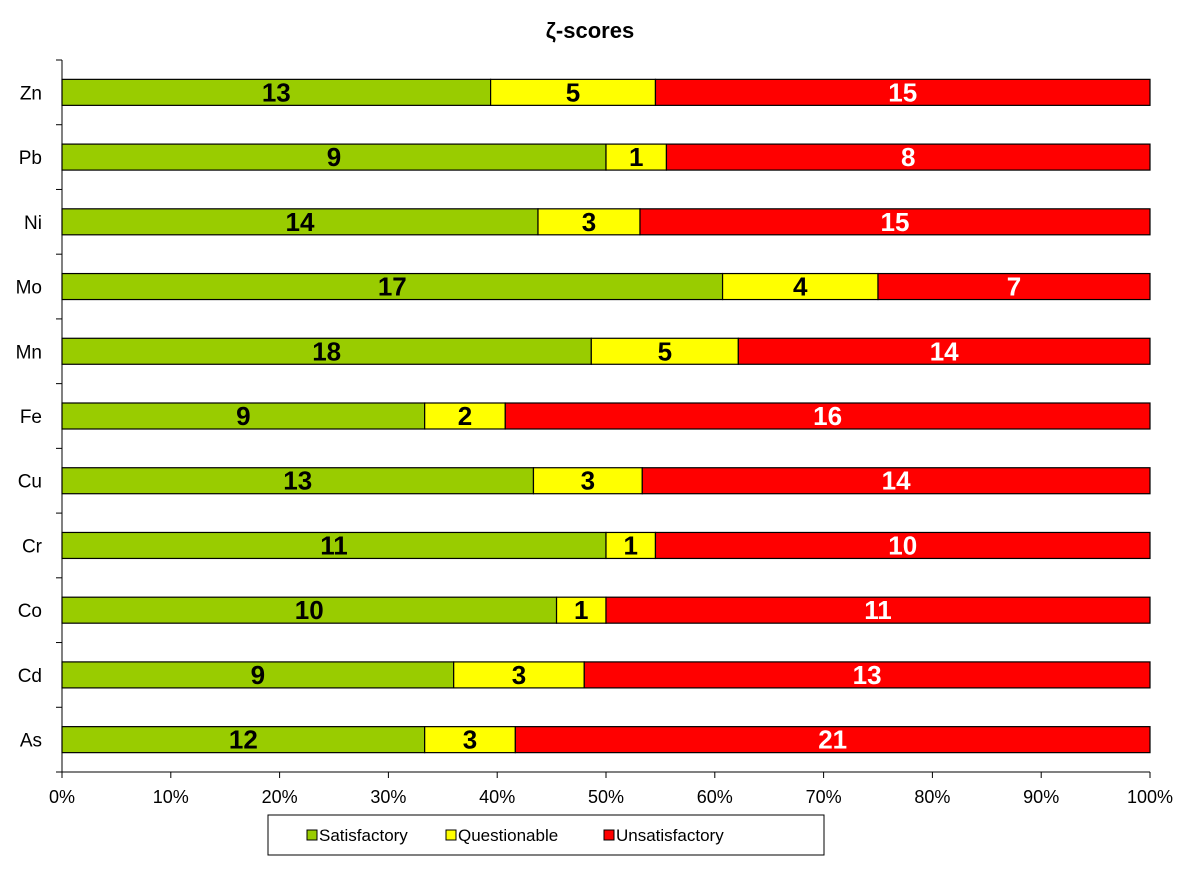 This screenshot has height=879, width=1180. I want to click on category-label: Mo, so click(29, 288).